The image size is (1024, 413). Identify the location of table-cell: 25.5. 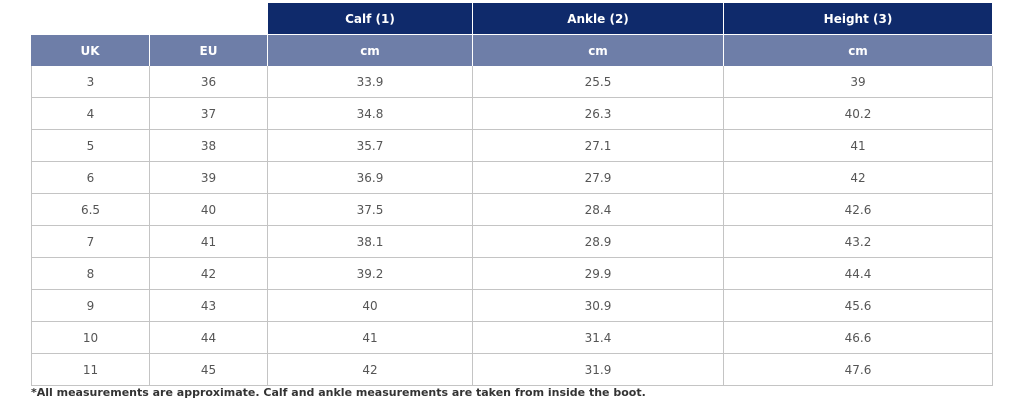
(598, 82).